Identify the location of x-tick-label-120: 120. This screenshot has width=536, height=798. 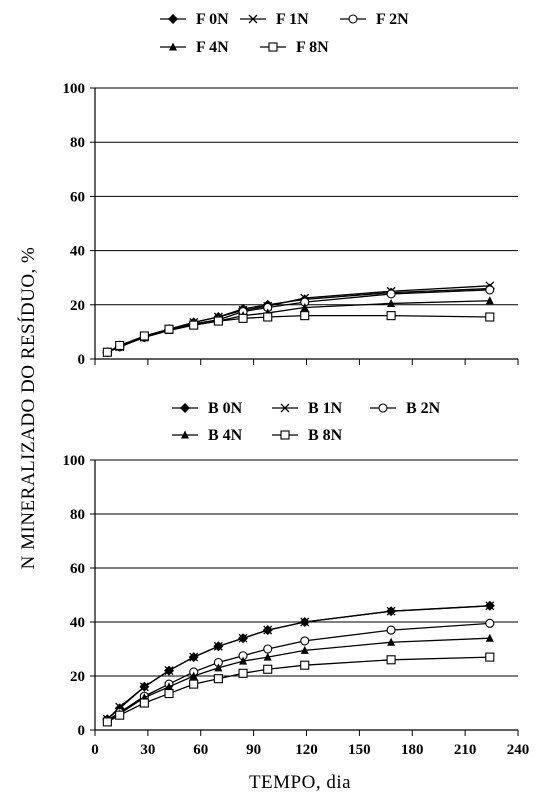
(306, 750).